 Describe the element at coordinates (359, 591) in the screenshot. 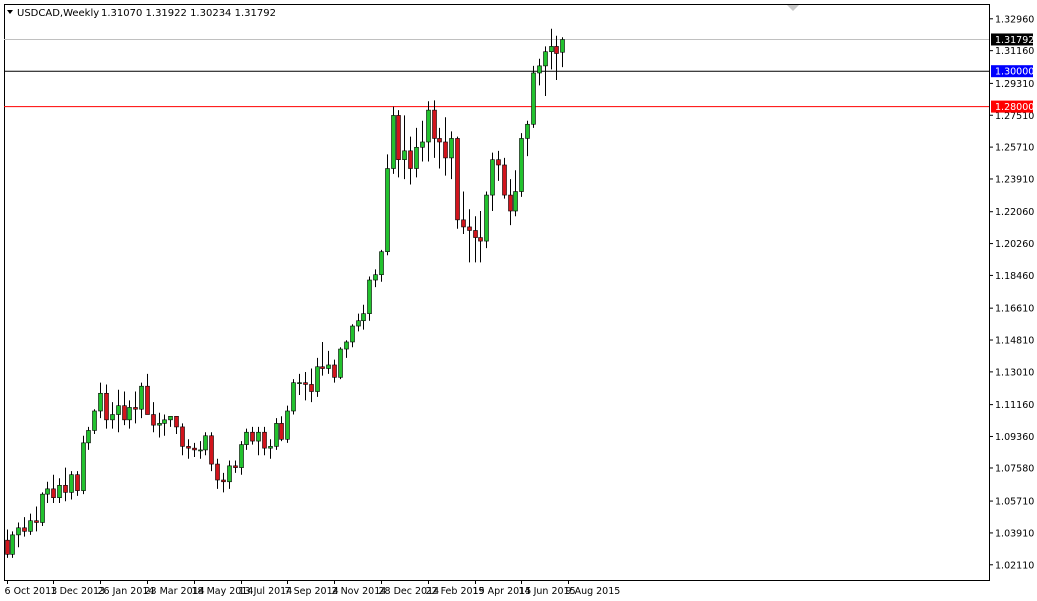

I see `time-axis-label: 2 Nov 2014` at that location.